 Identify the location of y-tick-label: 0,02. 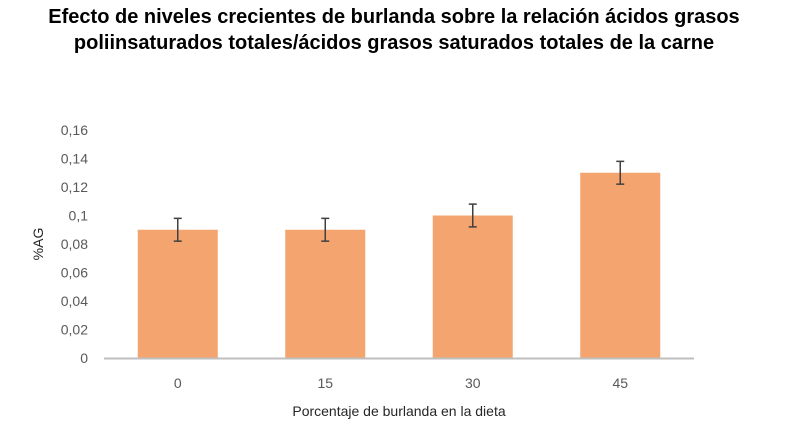
(74, 330).